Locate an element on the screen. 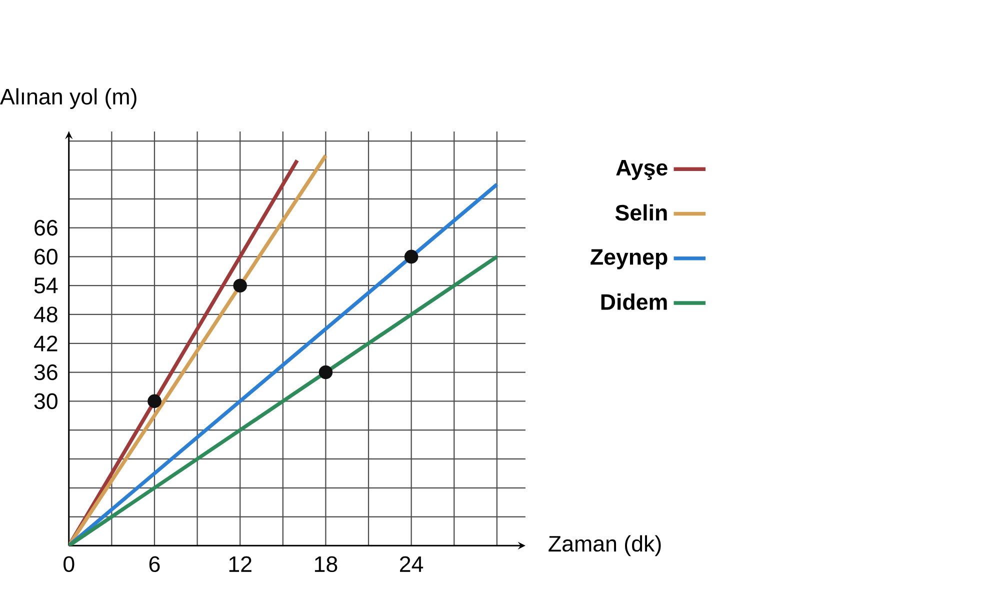  y-tick-label: 66 is located at coordinates (46, 228).